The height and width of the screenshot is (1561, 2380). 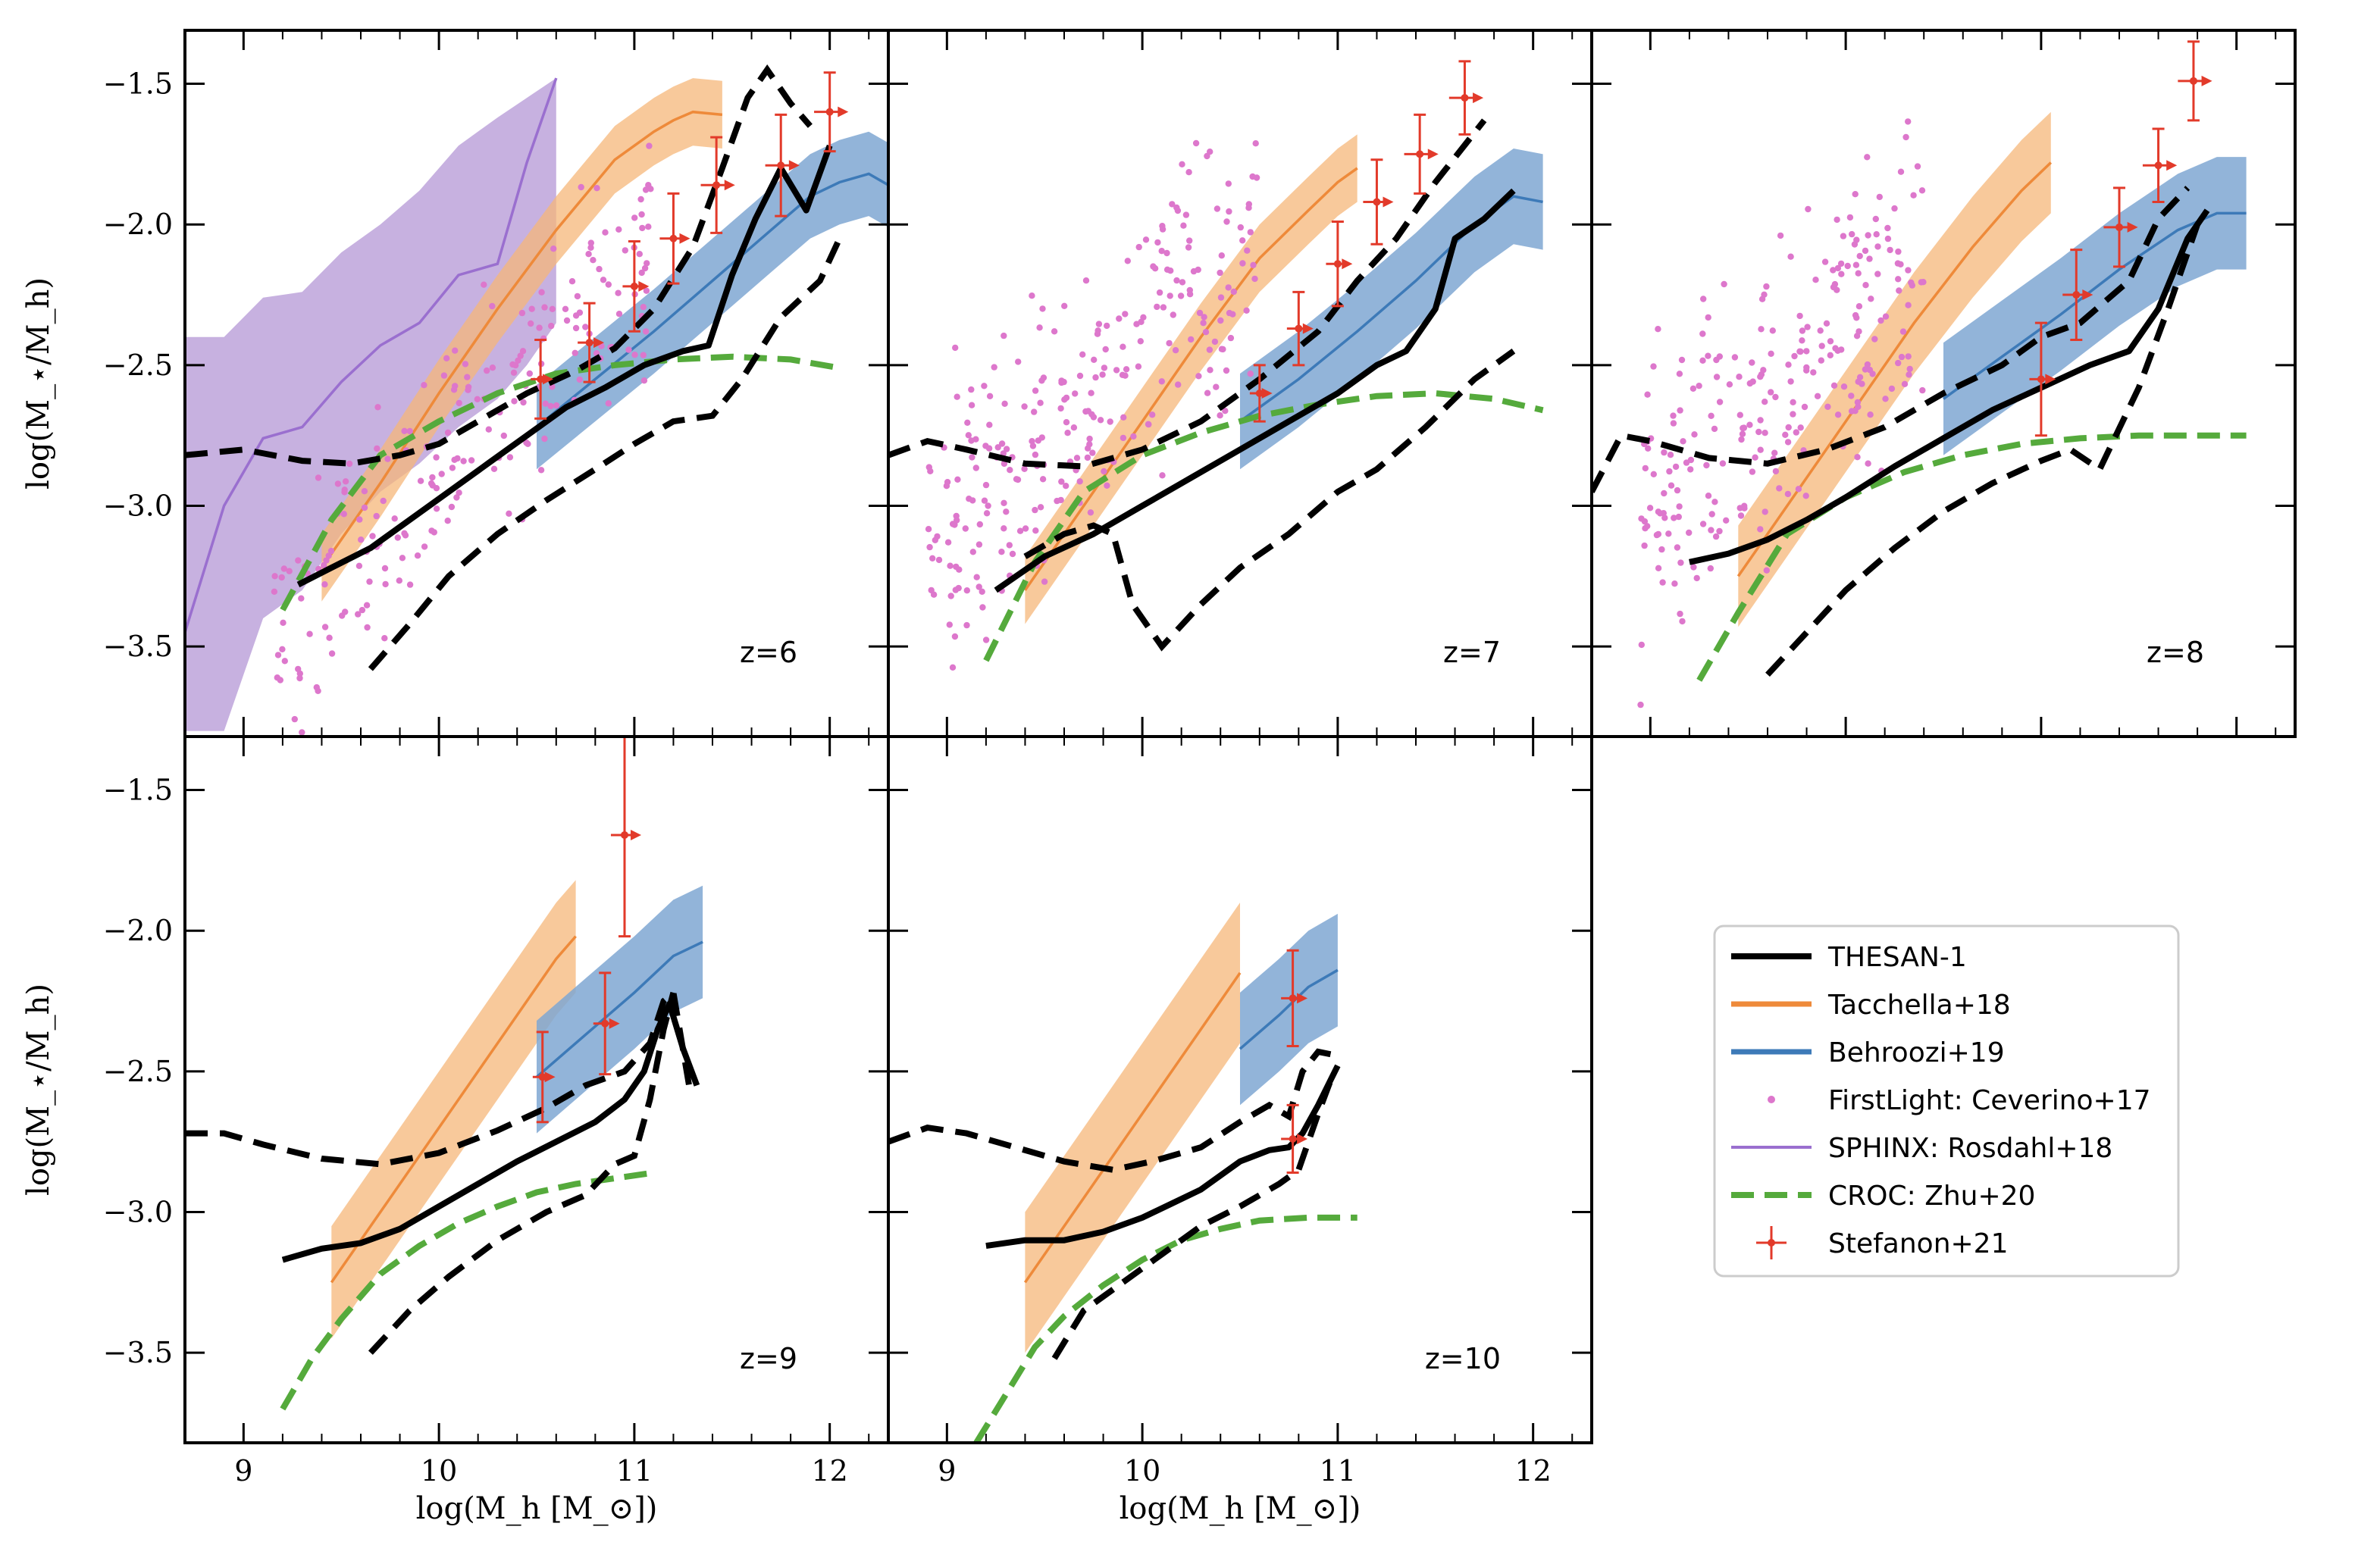 What do you see at coordinates (1918, 1244) in the screenshot?
I see `legend-label: Stefanon+21` at bounding box center [1918, 1244].